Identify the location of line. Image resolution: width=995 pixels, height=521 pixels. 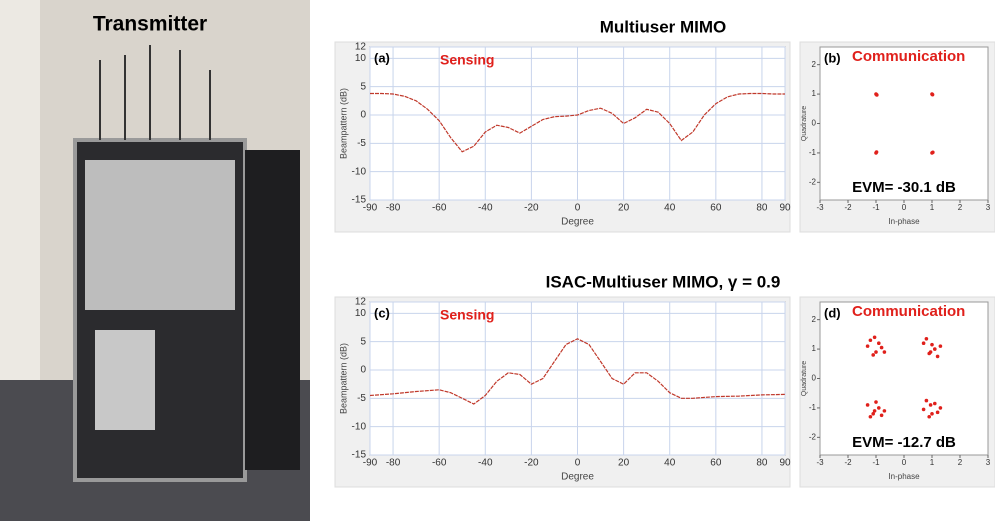
(577, 371).